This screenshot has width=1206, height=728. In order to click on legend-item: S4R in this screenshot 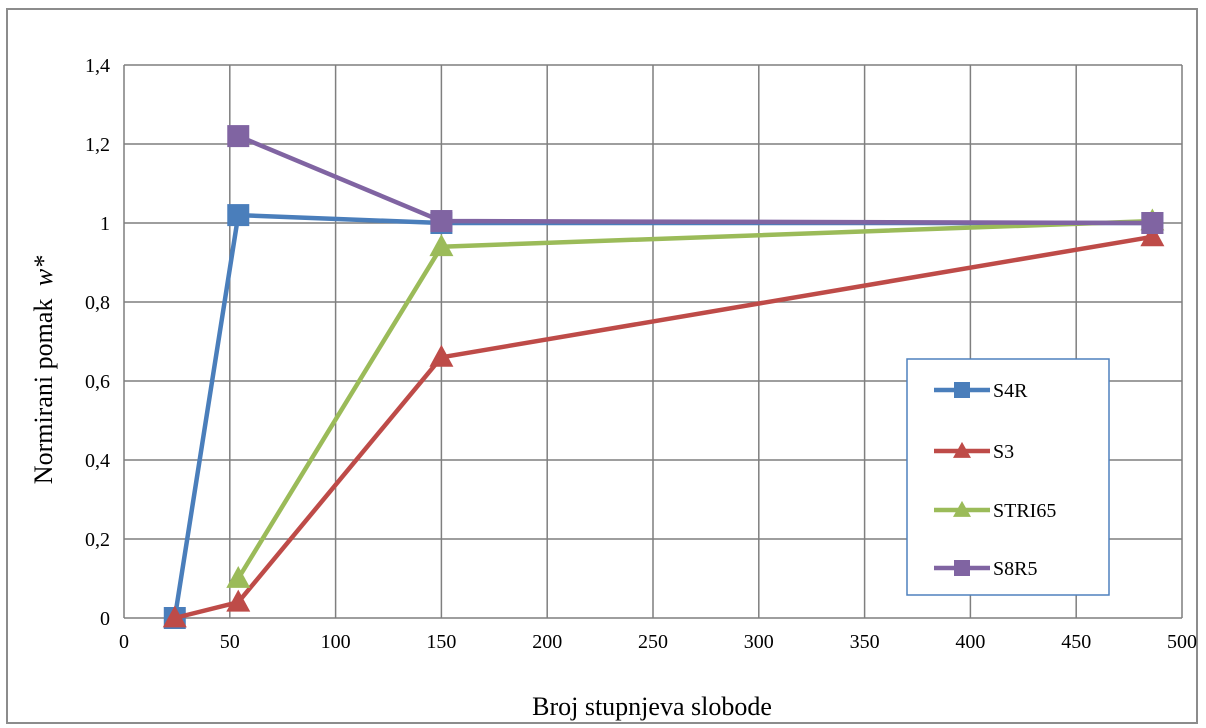, I will do `click(981, 391)`.